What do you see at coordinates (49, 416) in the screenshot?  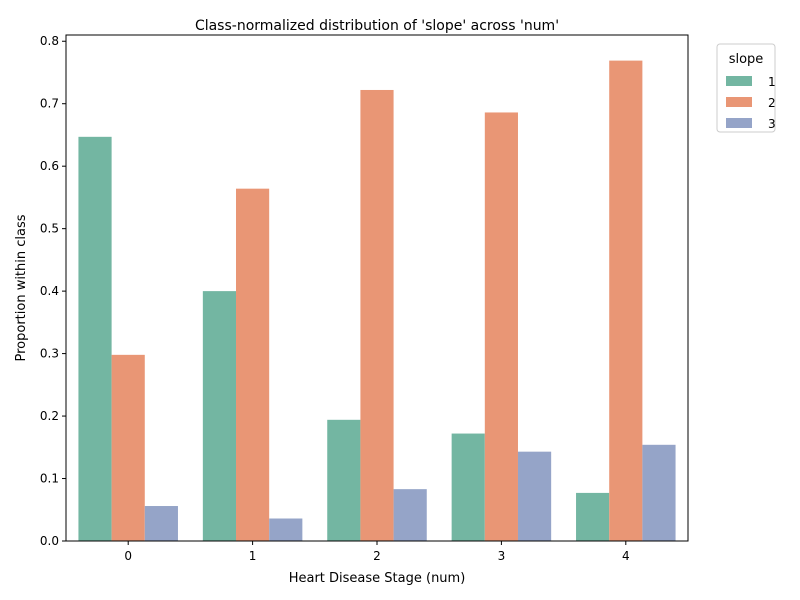 I see `y-tick-label: 0.2` at bounding box center [49, 416].